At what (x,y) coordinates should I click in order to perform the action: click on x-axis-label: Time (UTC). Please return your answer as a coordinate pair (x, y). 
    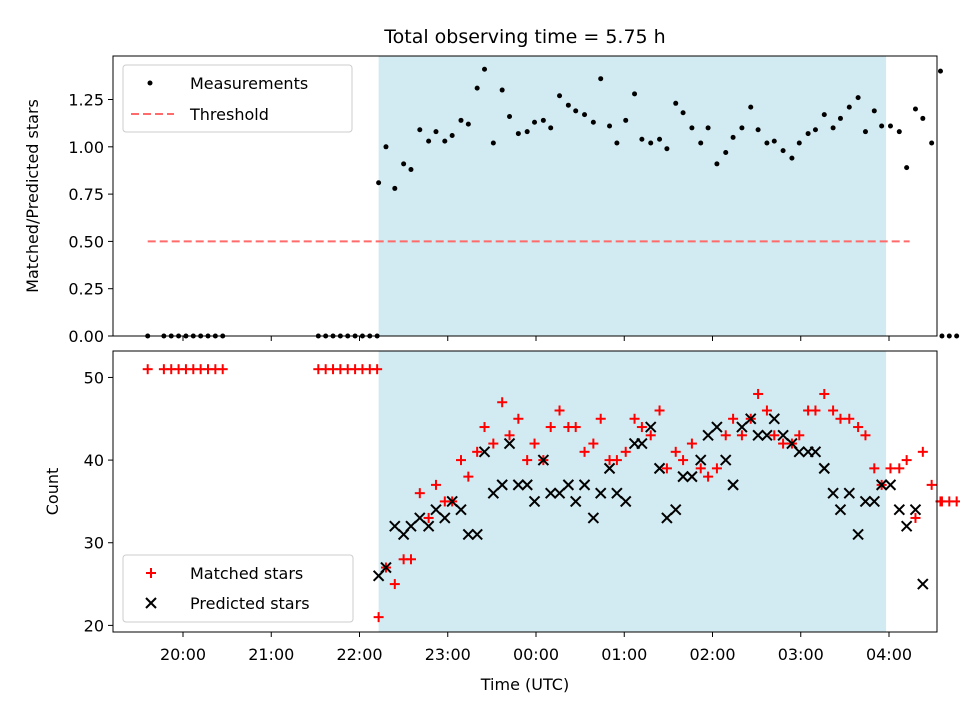
    Looking at the image, I should click on (524, 684).